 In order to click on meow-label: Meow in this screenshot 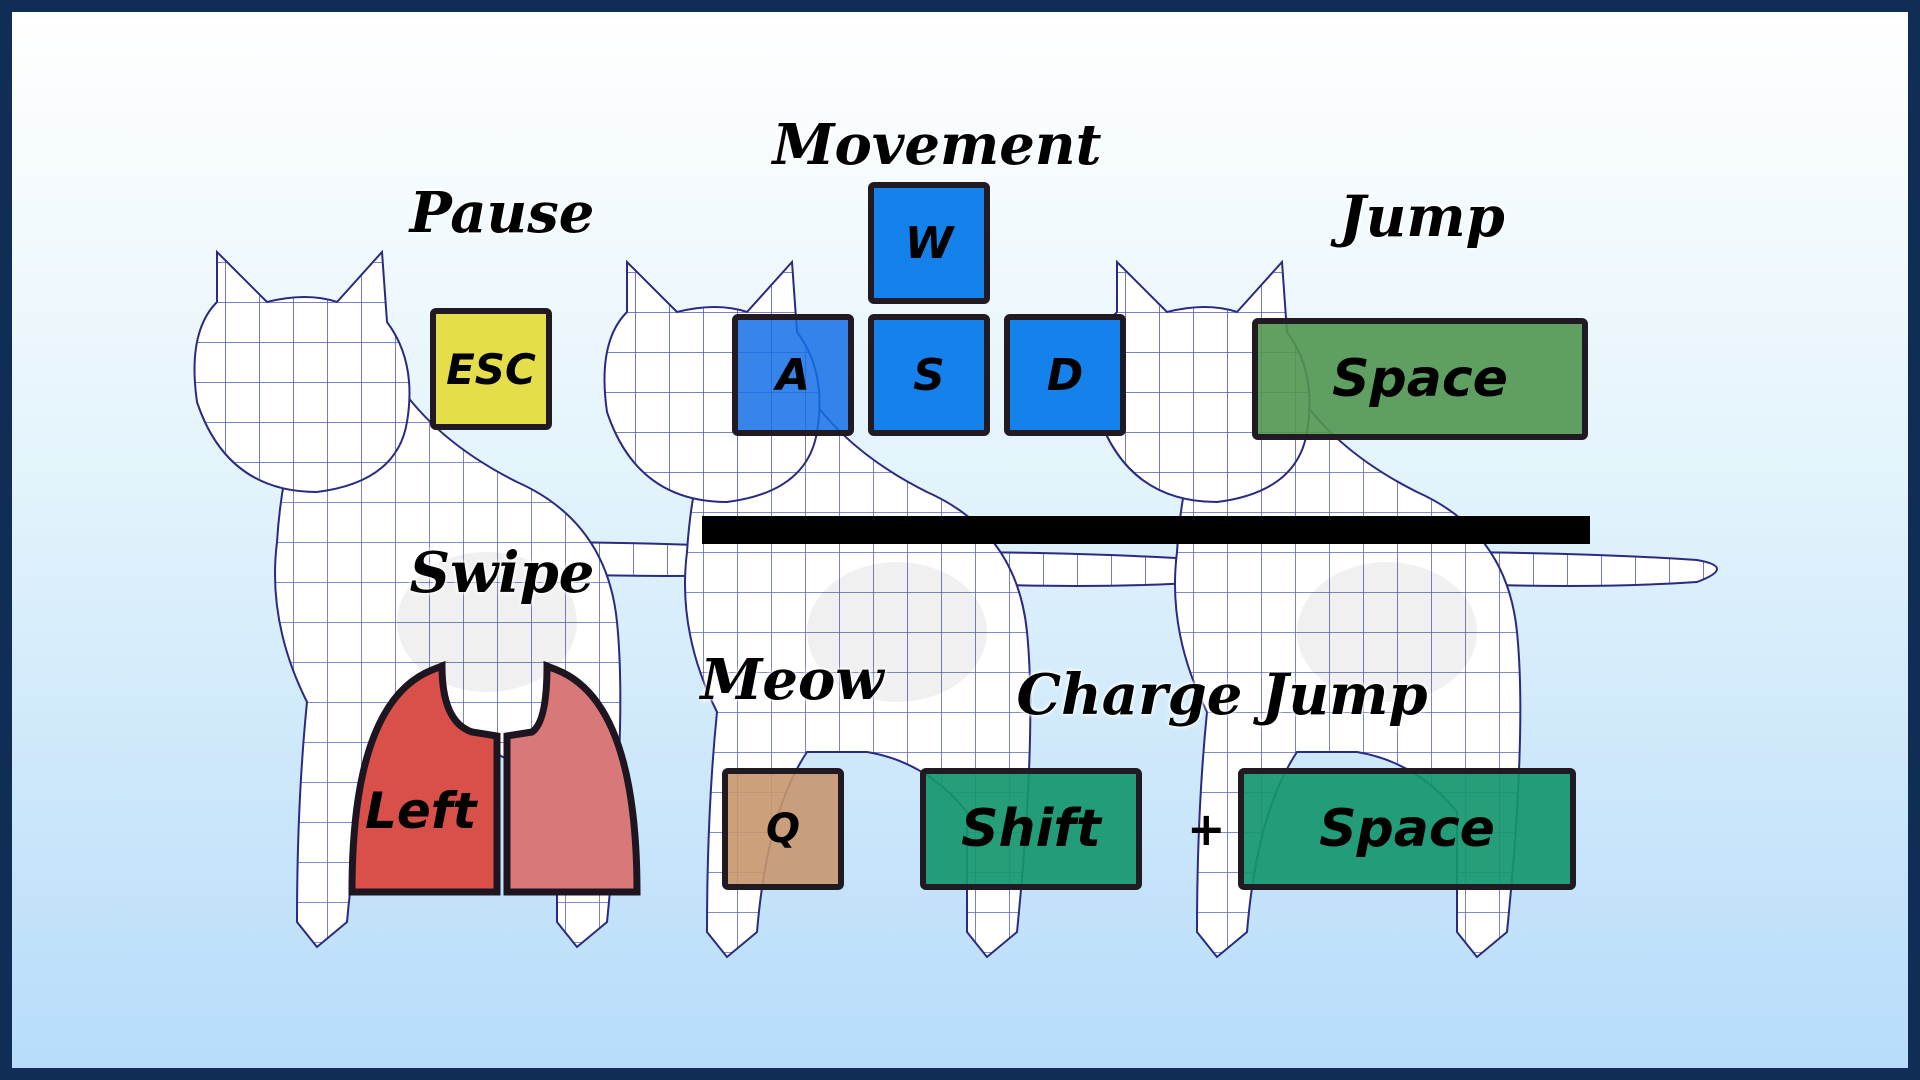, I will do `click(792, 680)`.